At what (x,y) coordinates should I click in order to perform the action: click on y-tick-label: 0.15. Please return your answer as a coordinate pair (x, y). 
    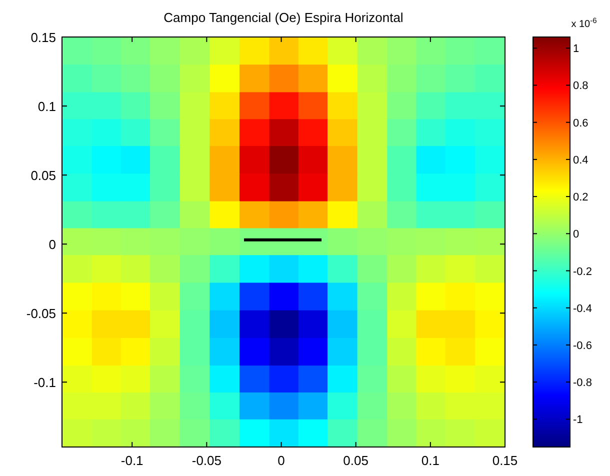
    Looking at the image, I should click on (43, 37).